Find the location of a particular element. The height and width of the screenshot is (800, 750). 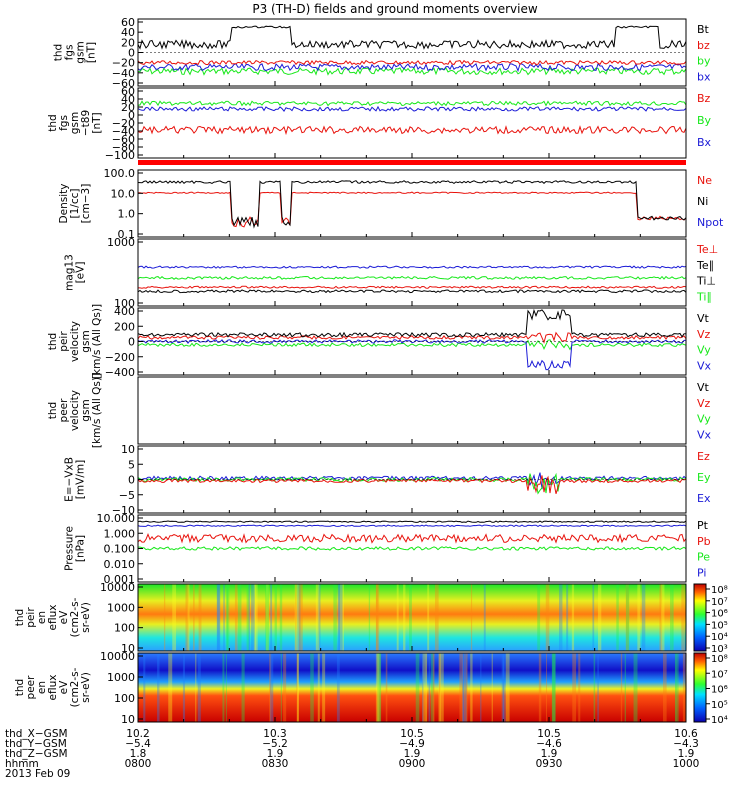

legend-Bx: Bx is located at coordinates (704, 142).